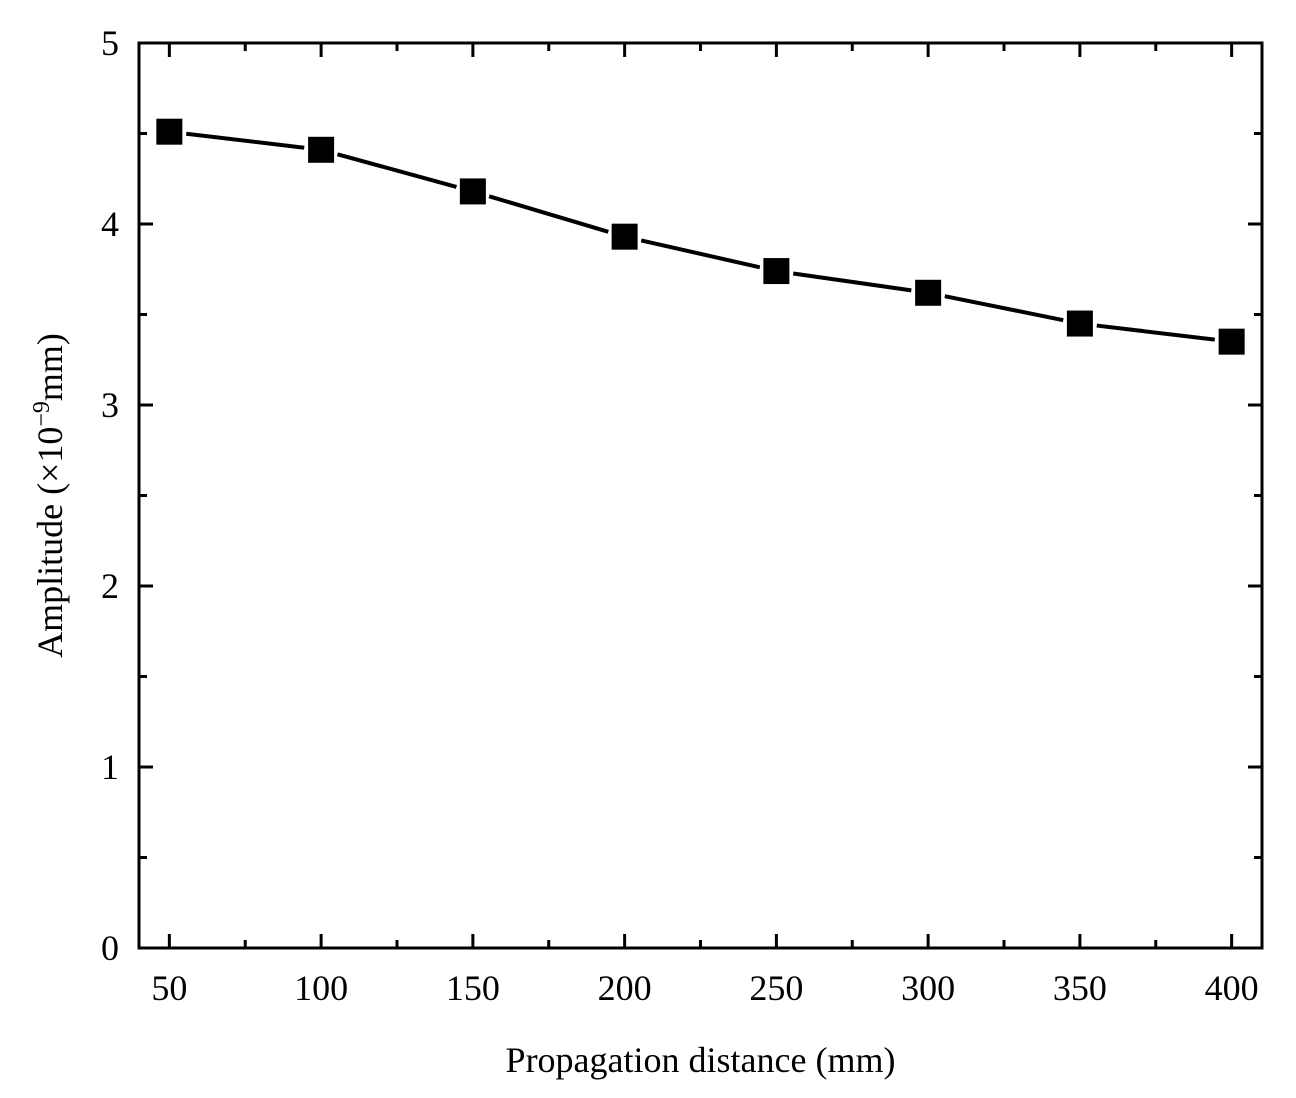 The height and width of the screenshot is (1098, 1296). I want to click on y-tick-labels: 0 1 2 3 4 5, so click(110, 495).